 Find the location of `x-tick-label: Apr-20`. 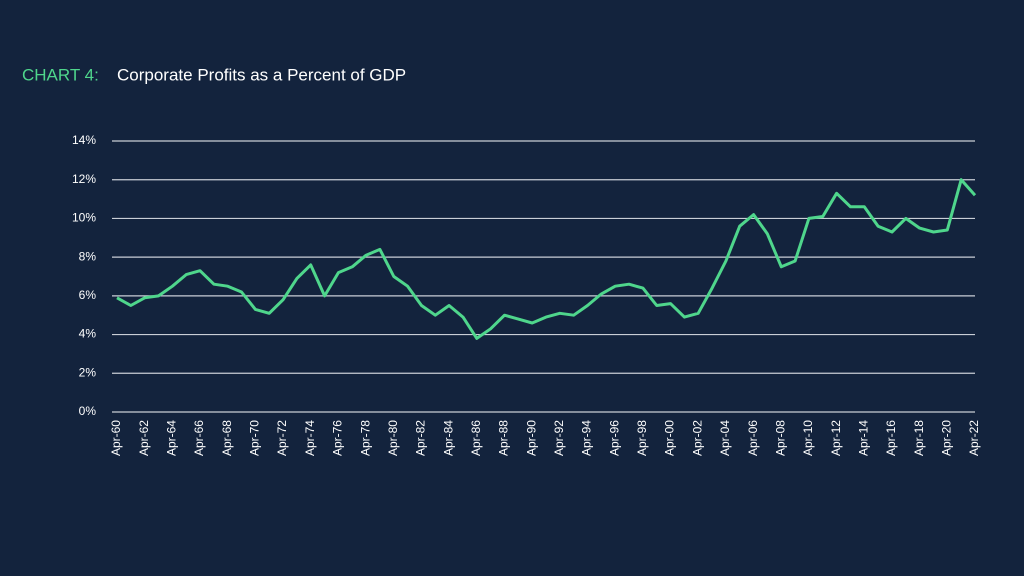

x-tick-label: Apr-20 is located at coordinates (946, 438).